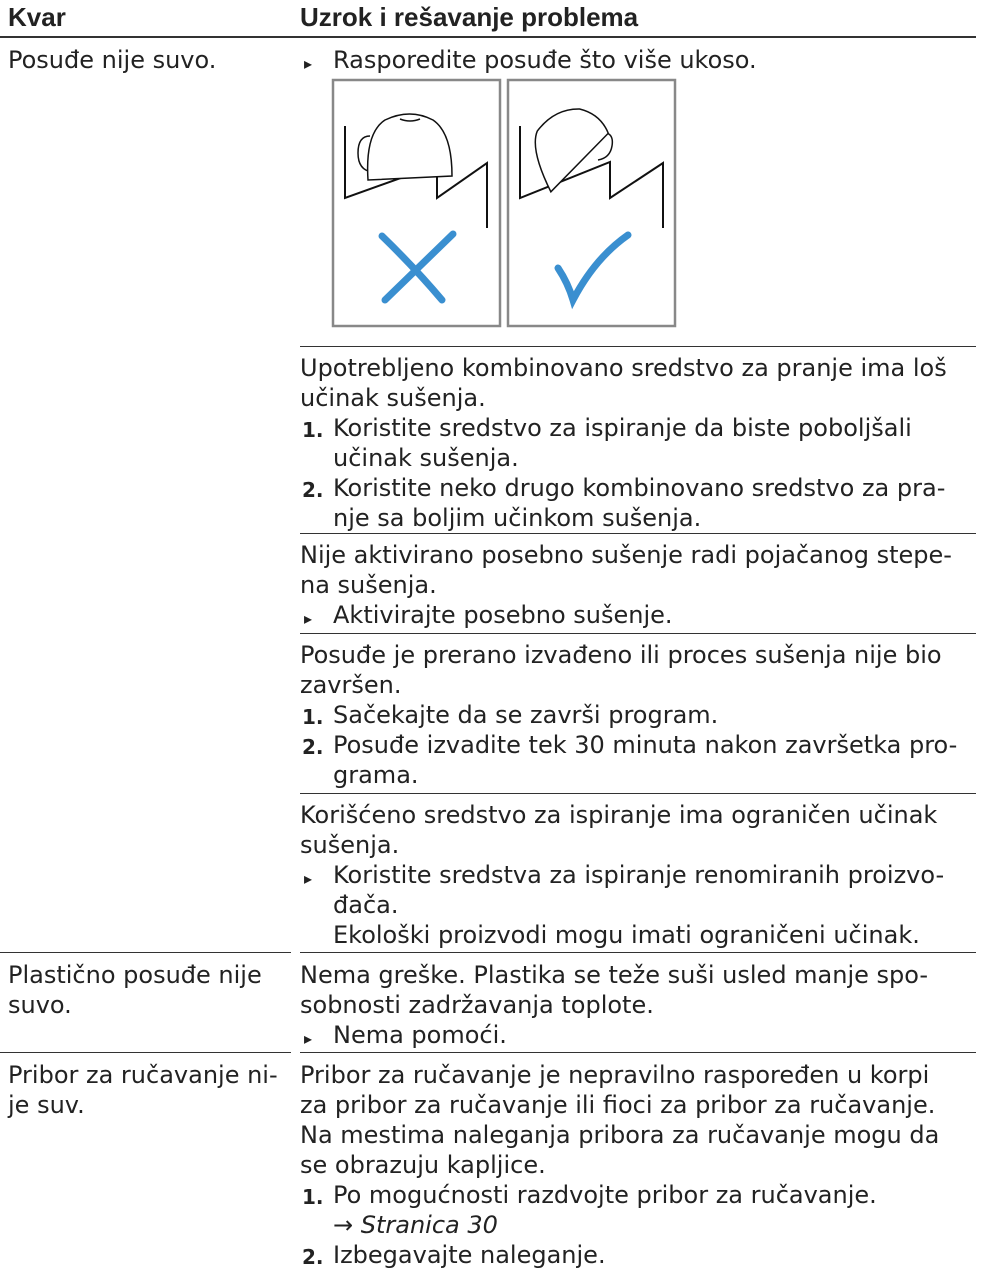  Describe the element at coordinates (426, 458) in the screenshot. I see `step-text: učinak sušenja.` at that location.